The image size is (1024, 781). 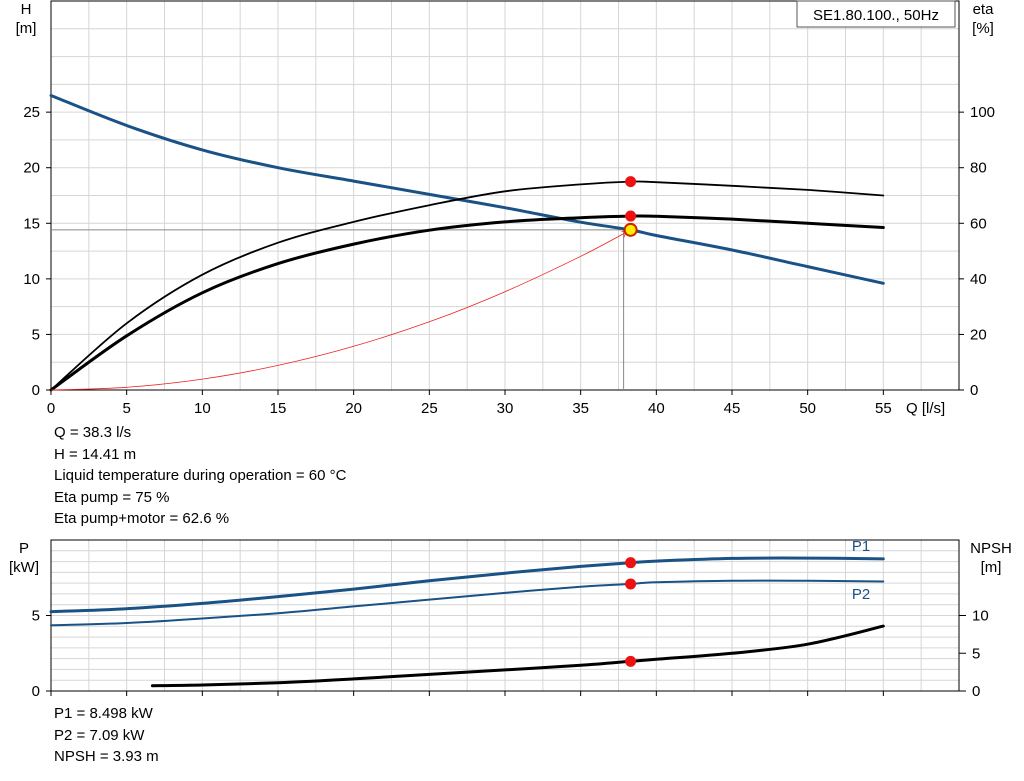 I want to click on x-tick-label: 30, so click(x=505, y=408).